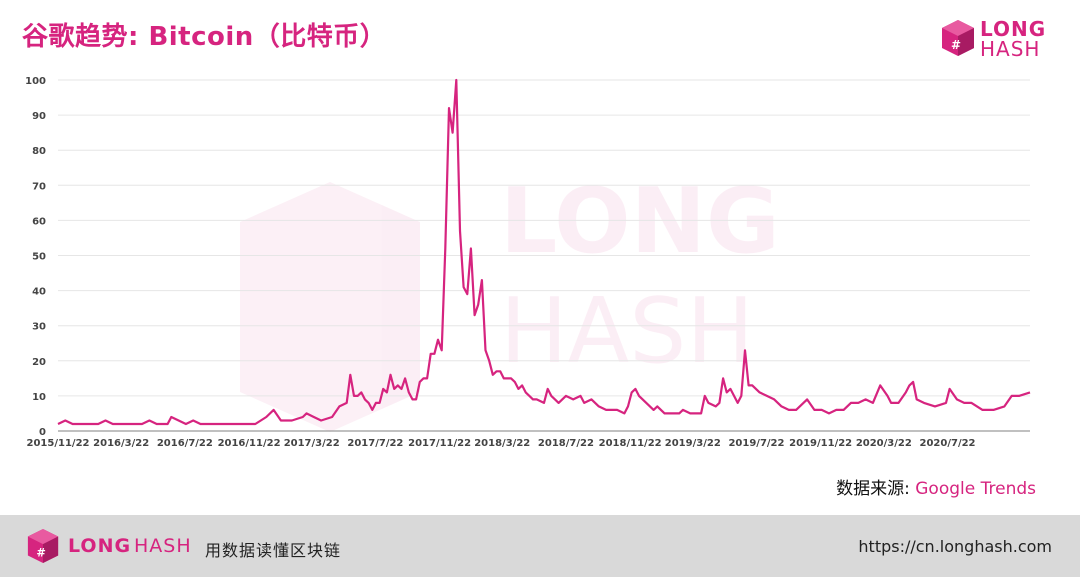 The image size is (1080, 577). I want to click on x-tick-label: 2015/11/22, so click(58, 443).